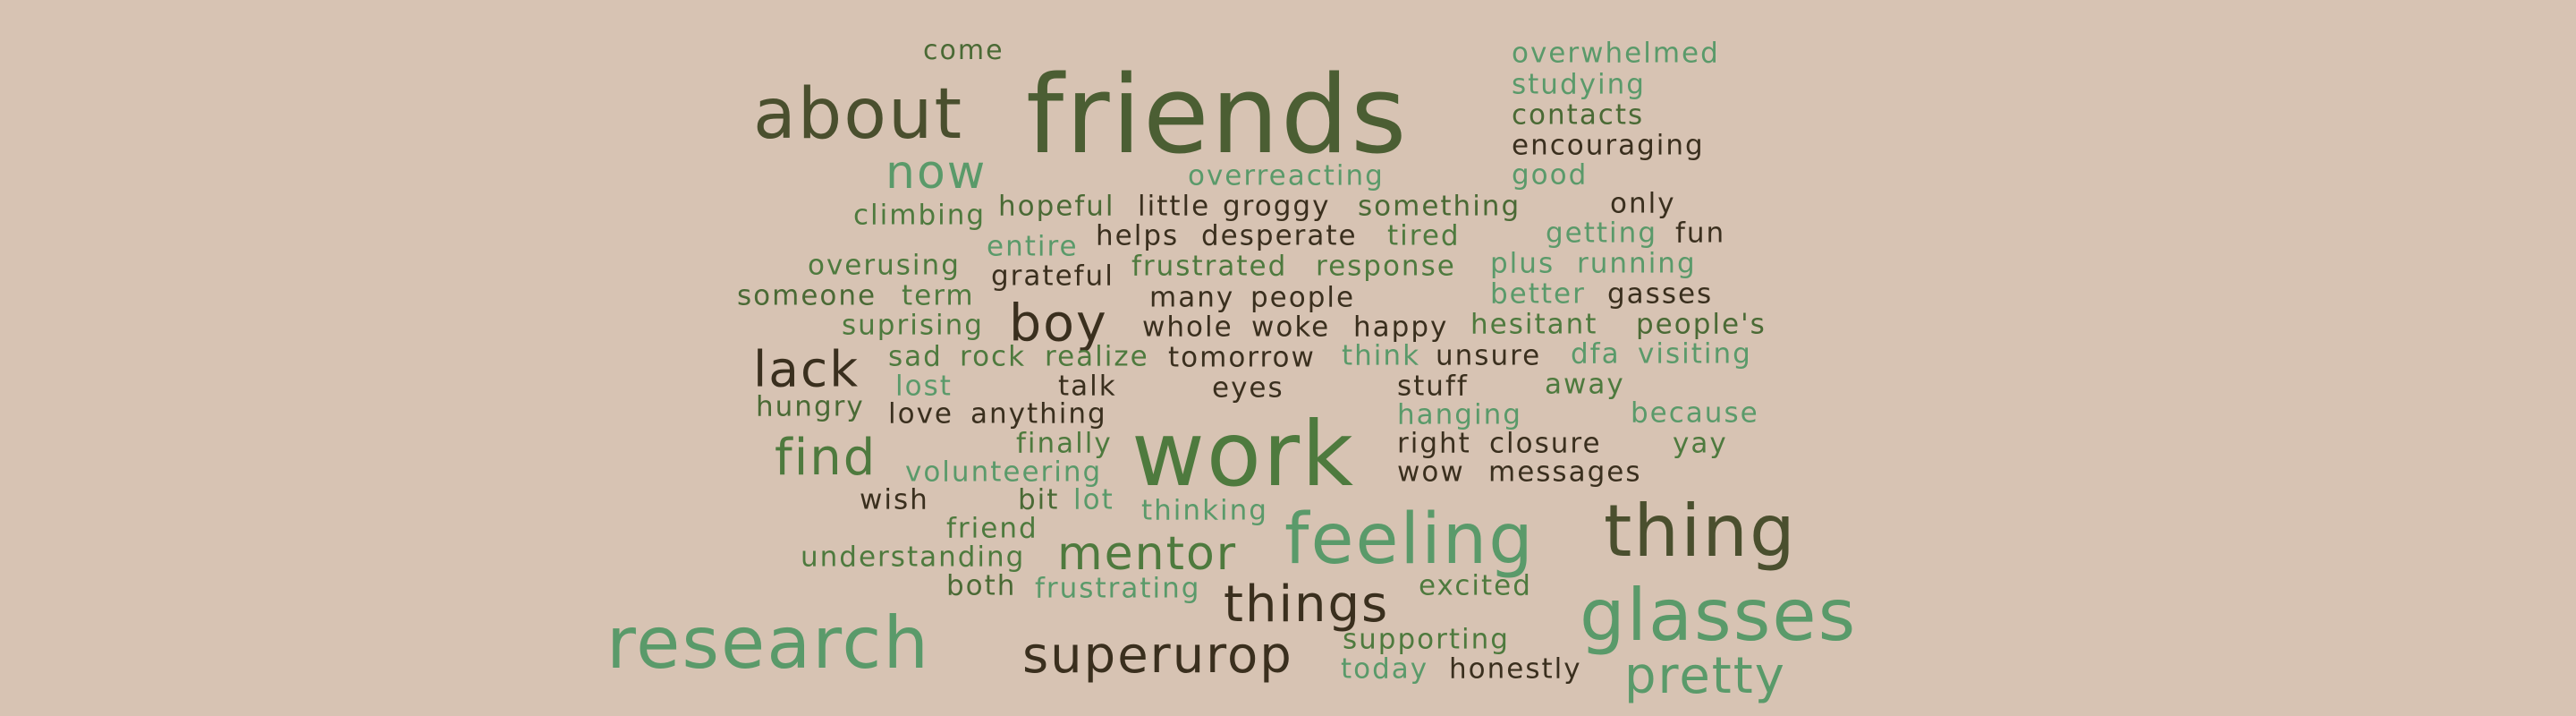 This screenshot has width=2576, height=716. Describe the element at coordinates (1157, 655) in the screenshot. I see `word-superurop: superurop` at that location.